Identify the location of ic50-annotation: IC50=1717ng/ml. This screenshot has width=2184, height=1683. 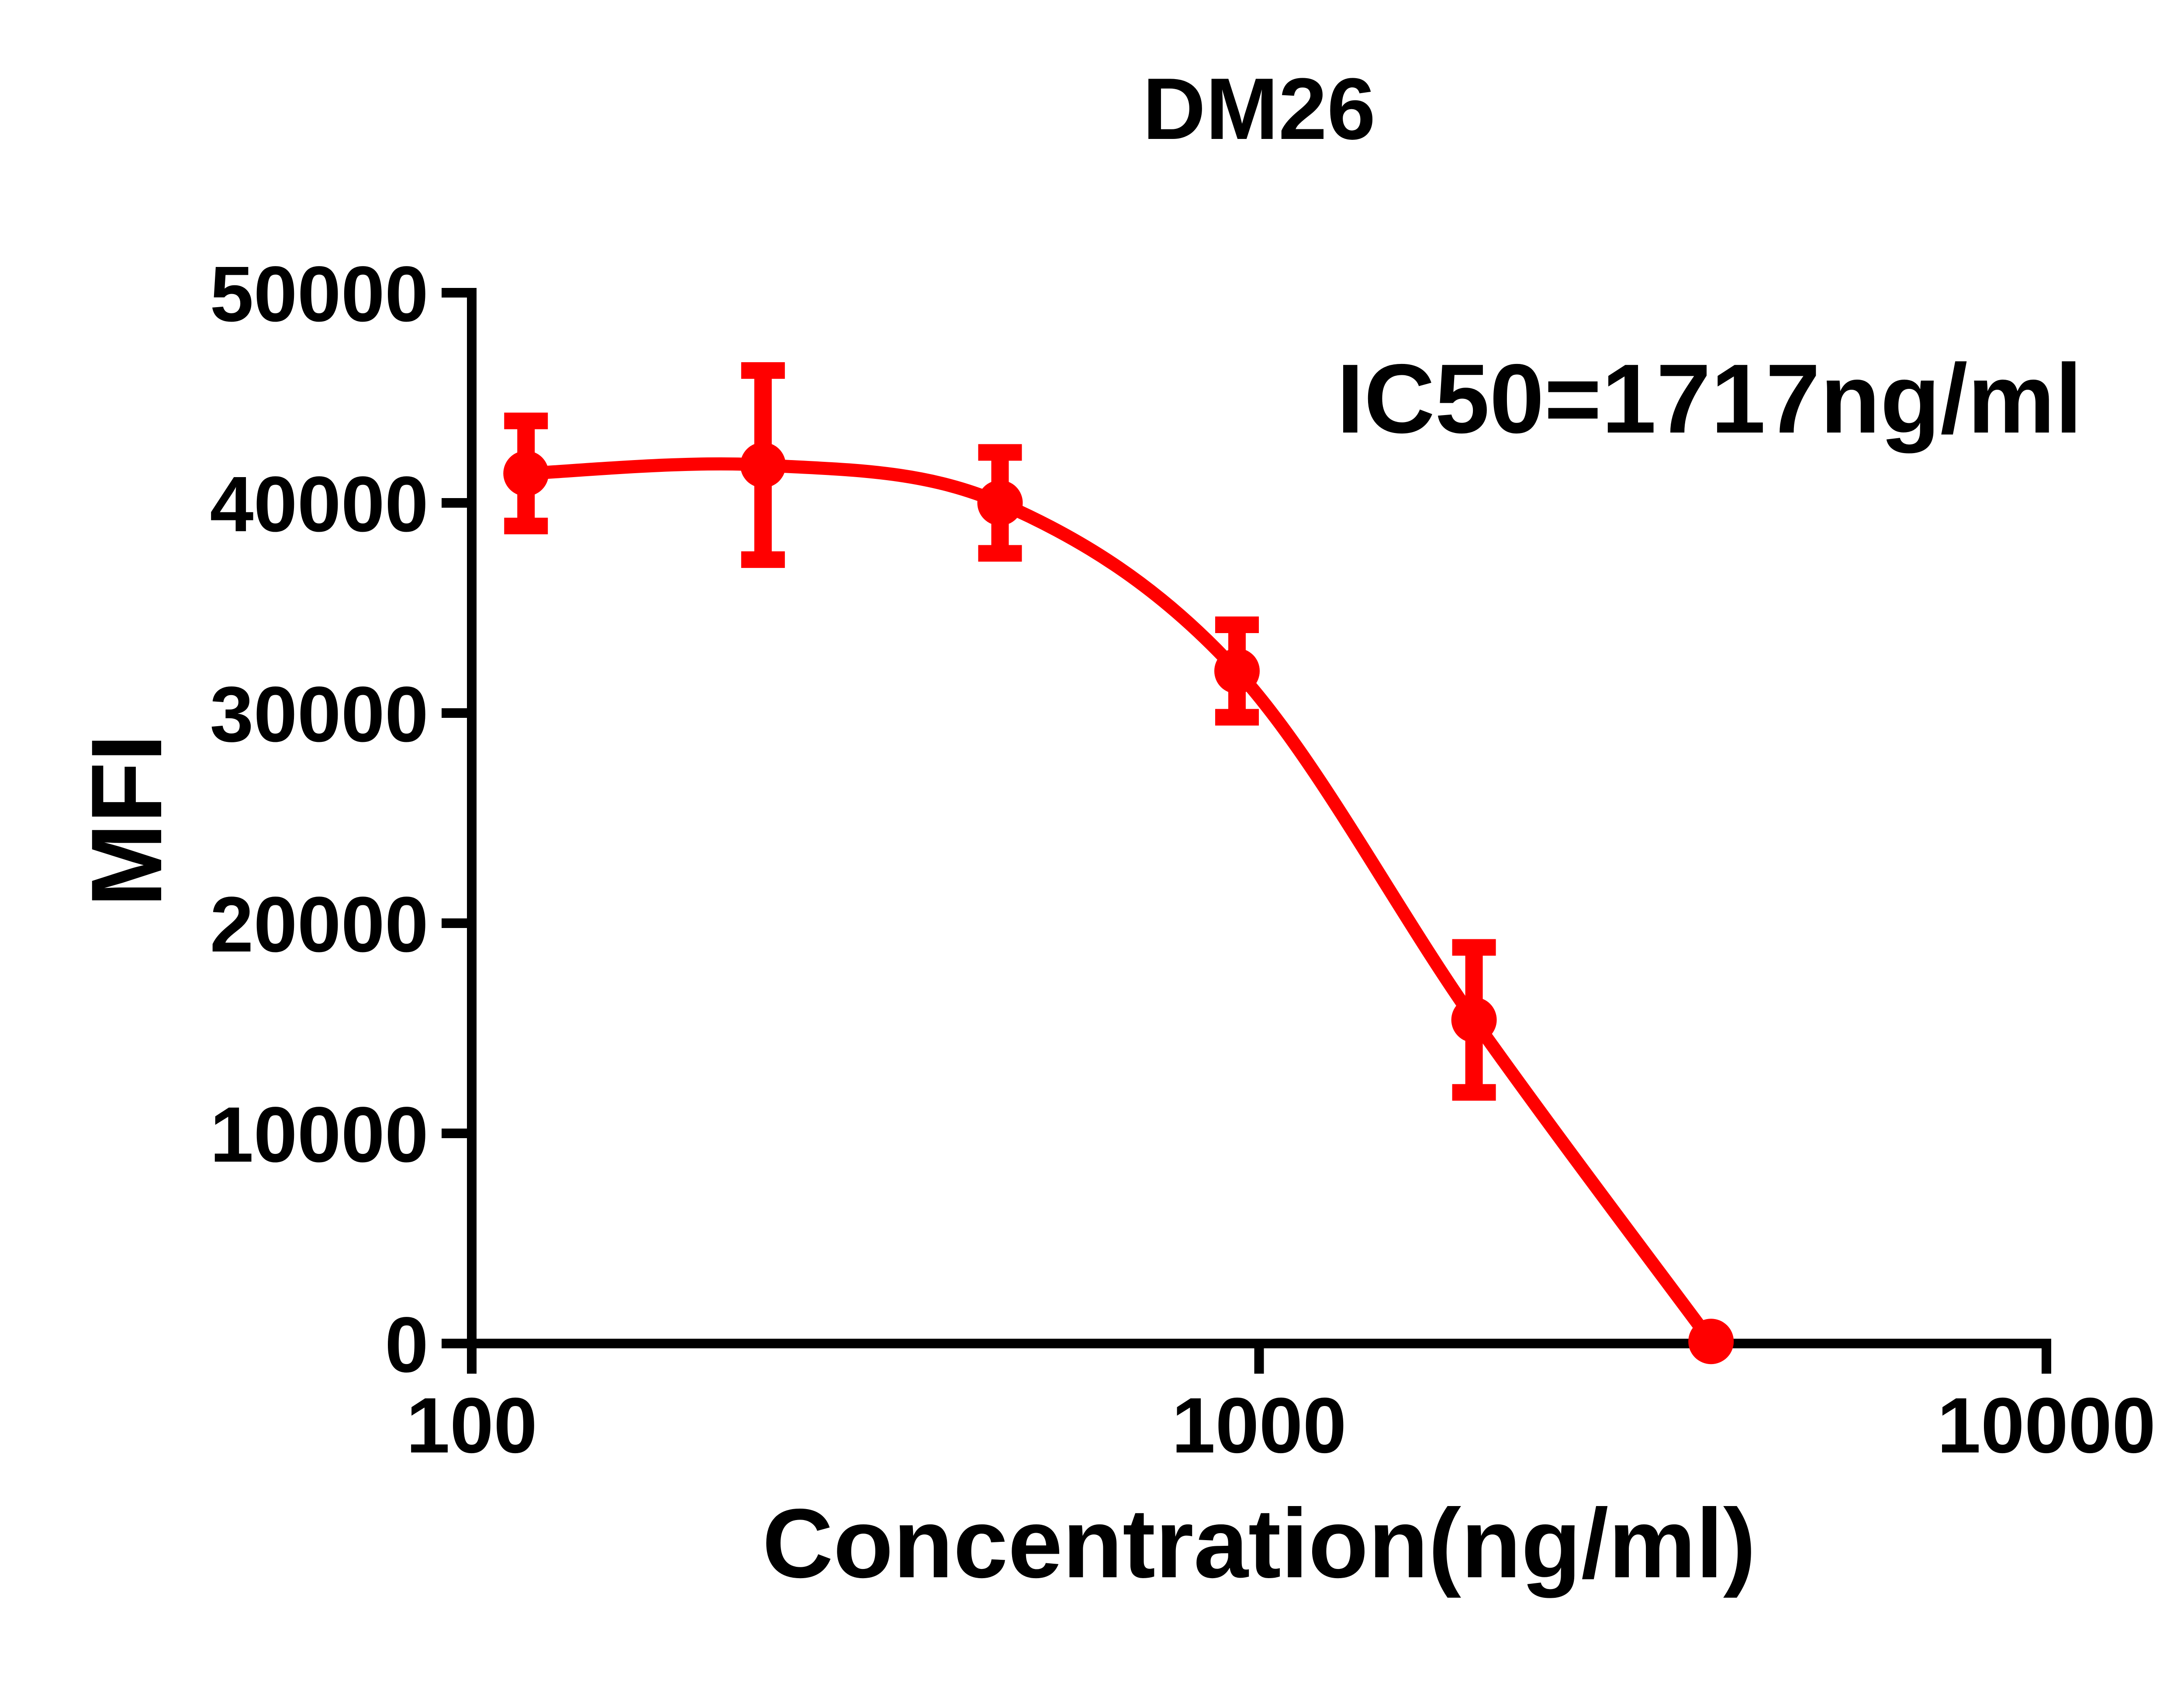
(1710, 398).